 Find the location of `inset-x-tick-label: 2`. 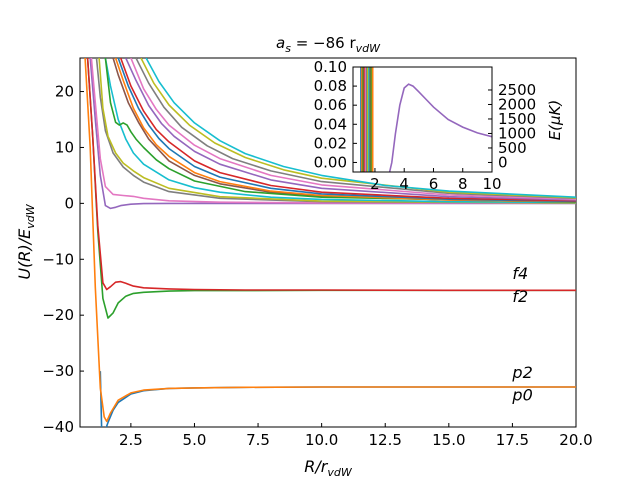

inset-x-tick-label: 2 is located at coordinates (375, 184).